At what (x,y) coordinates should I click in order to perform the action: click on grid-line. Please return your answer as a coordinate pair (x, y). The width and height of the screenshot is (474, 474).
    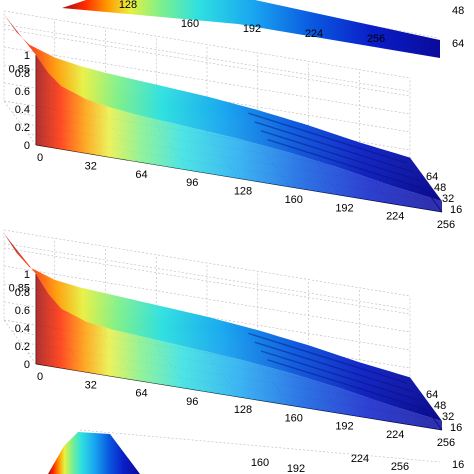
    Looking at the image, I should click on (260, 446).